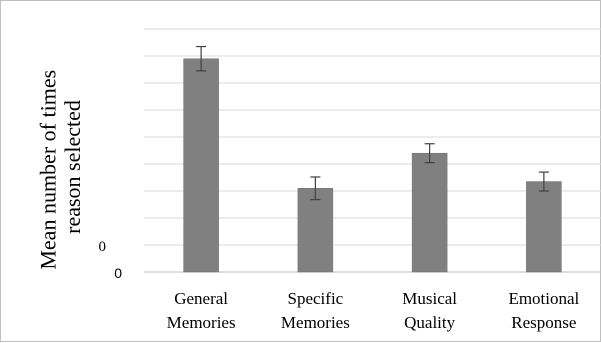  Describe the element at coordinates (429, 322) in the screenshot. I see `x-tick-label-line: Quality` at that location.